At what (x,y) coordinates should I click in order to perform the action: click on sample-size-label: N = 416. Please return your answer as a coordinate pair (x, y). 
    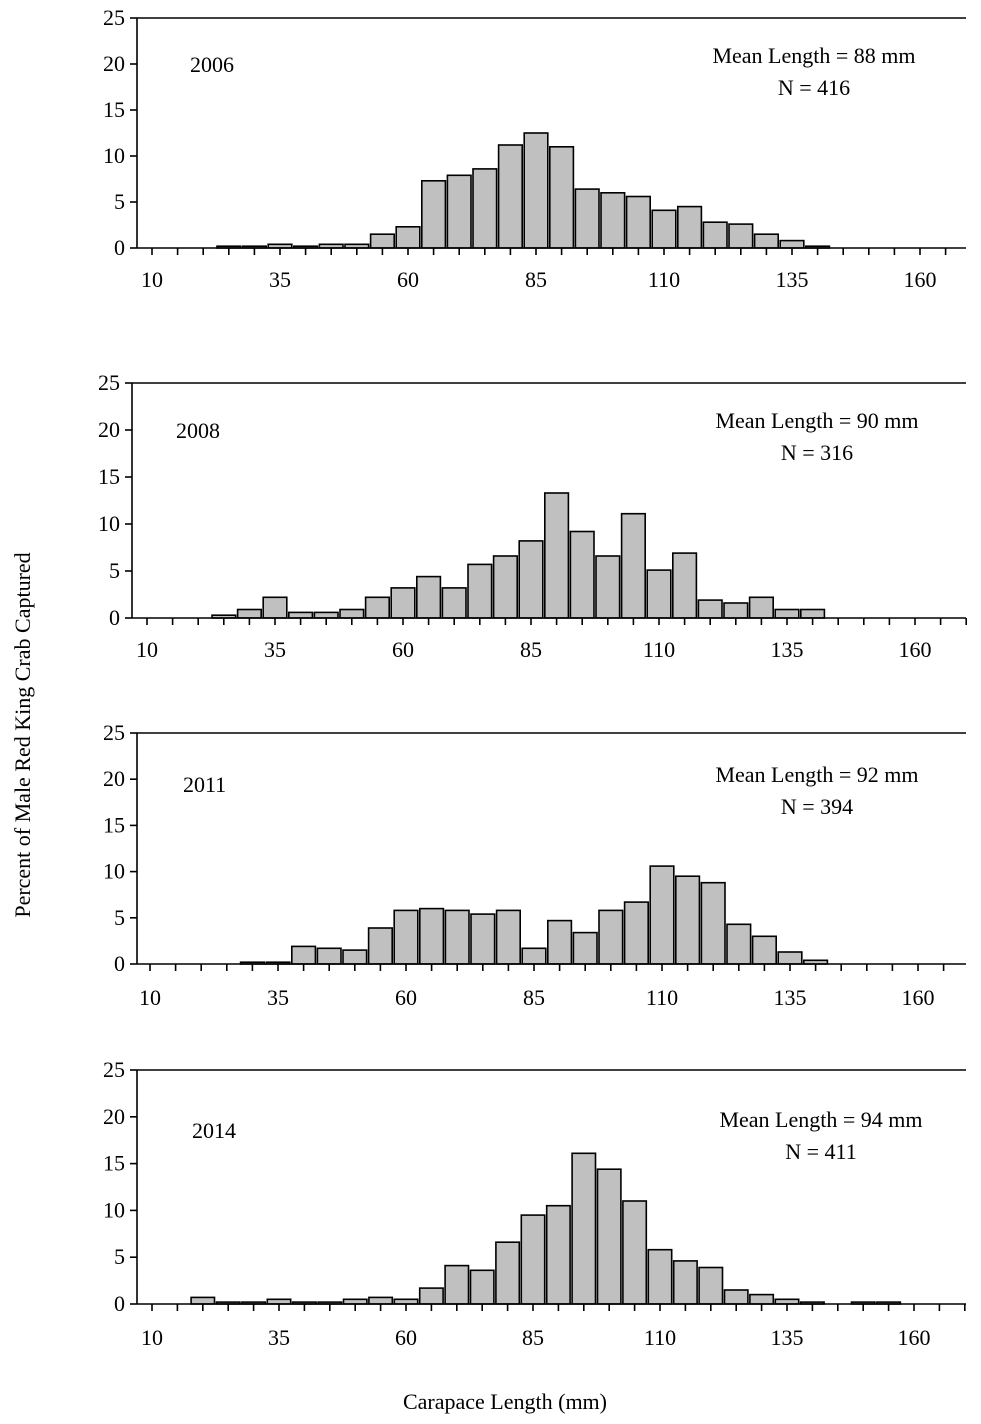
    Looking at the image, I should click on (814, 87).